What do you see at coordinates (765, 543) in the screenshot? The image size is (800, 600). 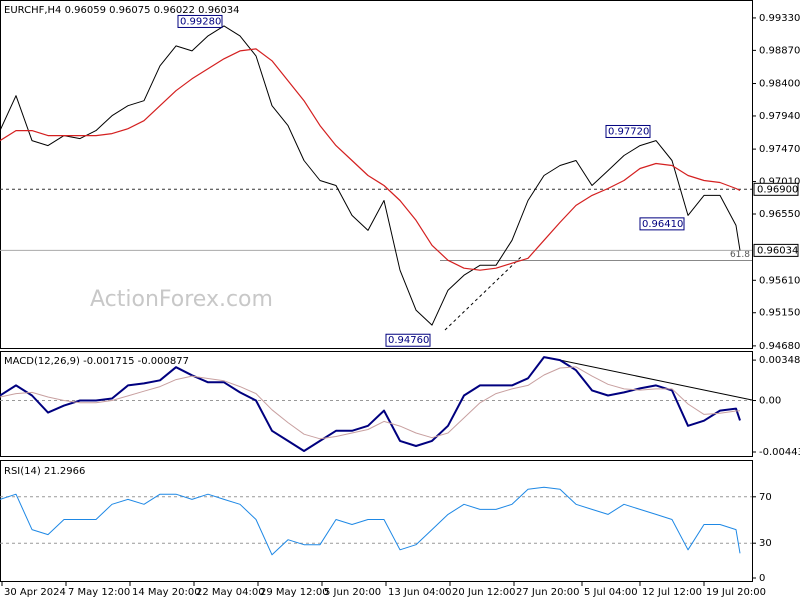 I see `y-tick-label: 30` at bounding box center [765, 543].